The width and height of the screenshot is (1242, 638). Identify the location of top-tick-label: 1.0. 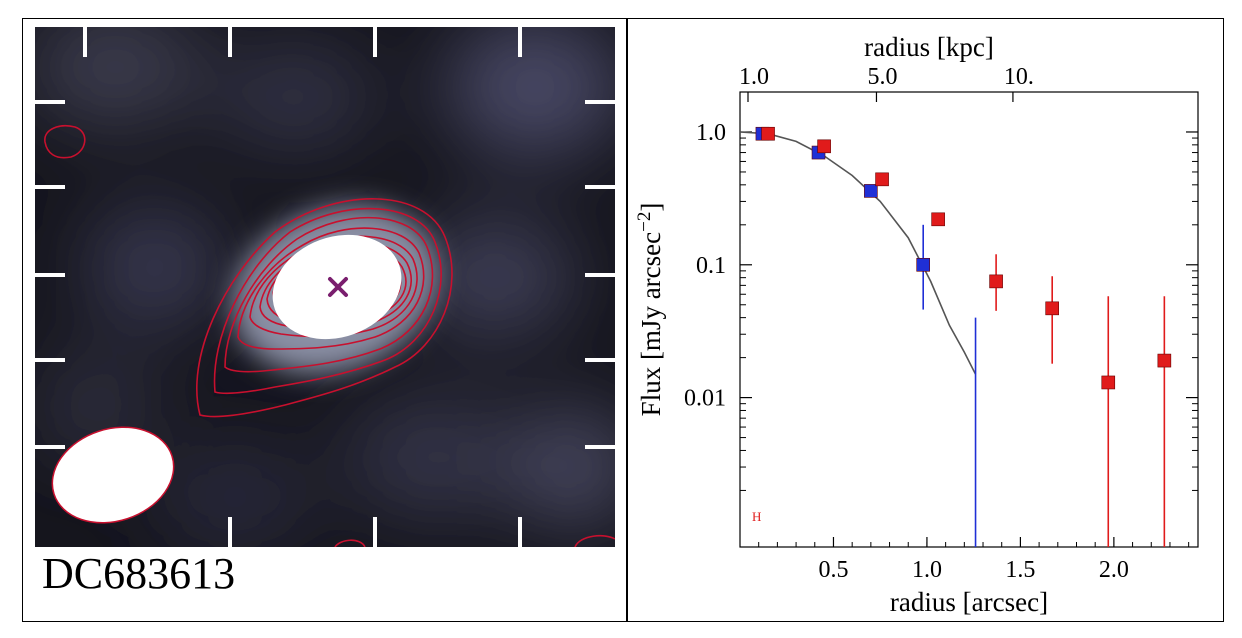
(754, 77).